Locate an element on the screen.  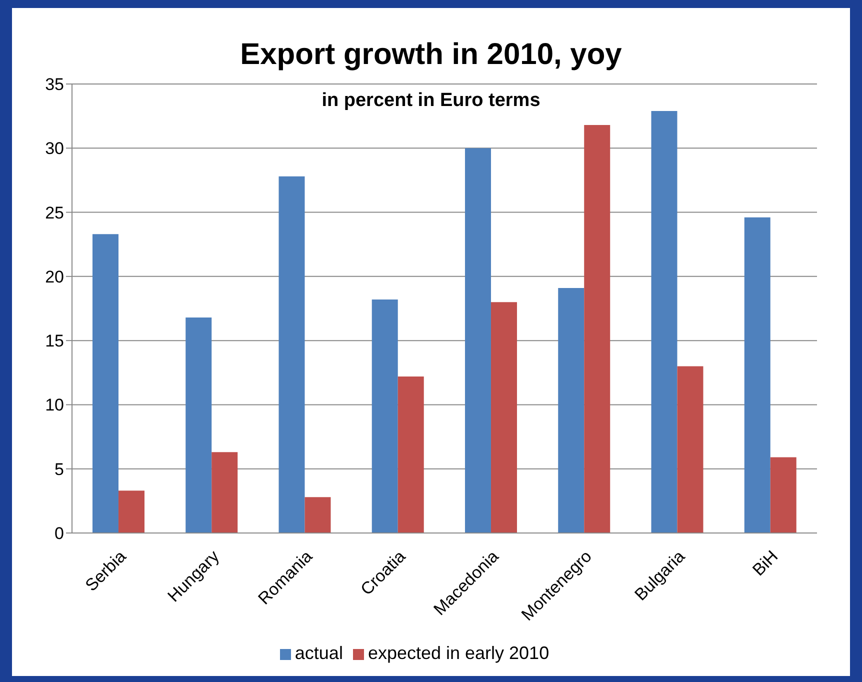
y-tick-label: 25 is located at coordinates (54, 212).